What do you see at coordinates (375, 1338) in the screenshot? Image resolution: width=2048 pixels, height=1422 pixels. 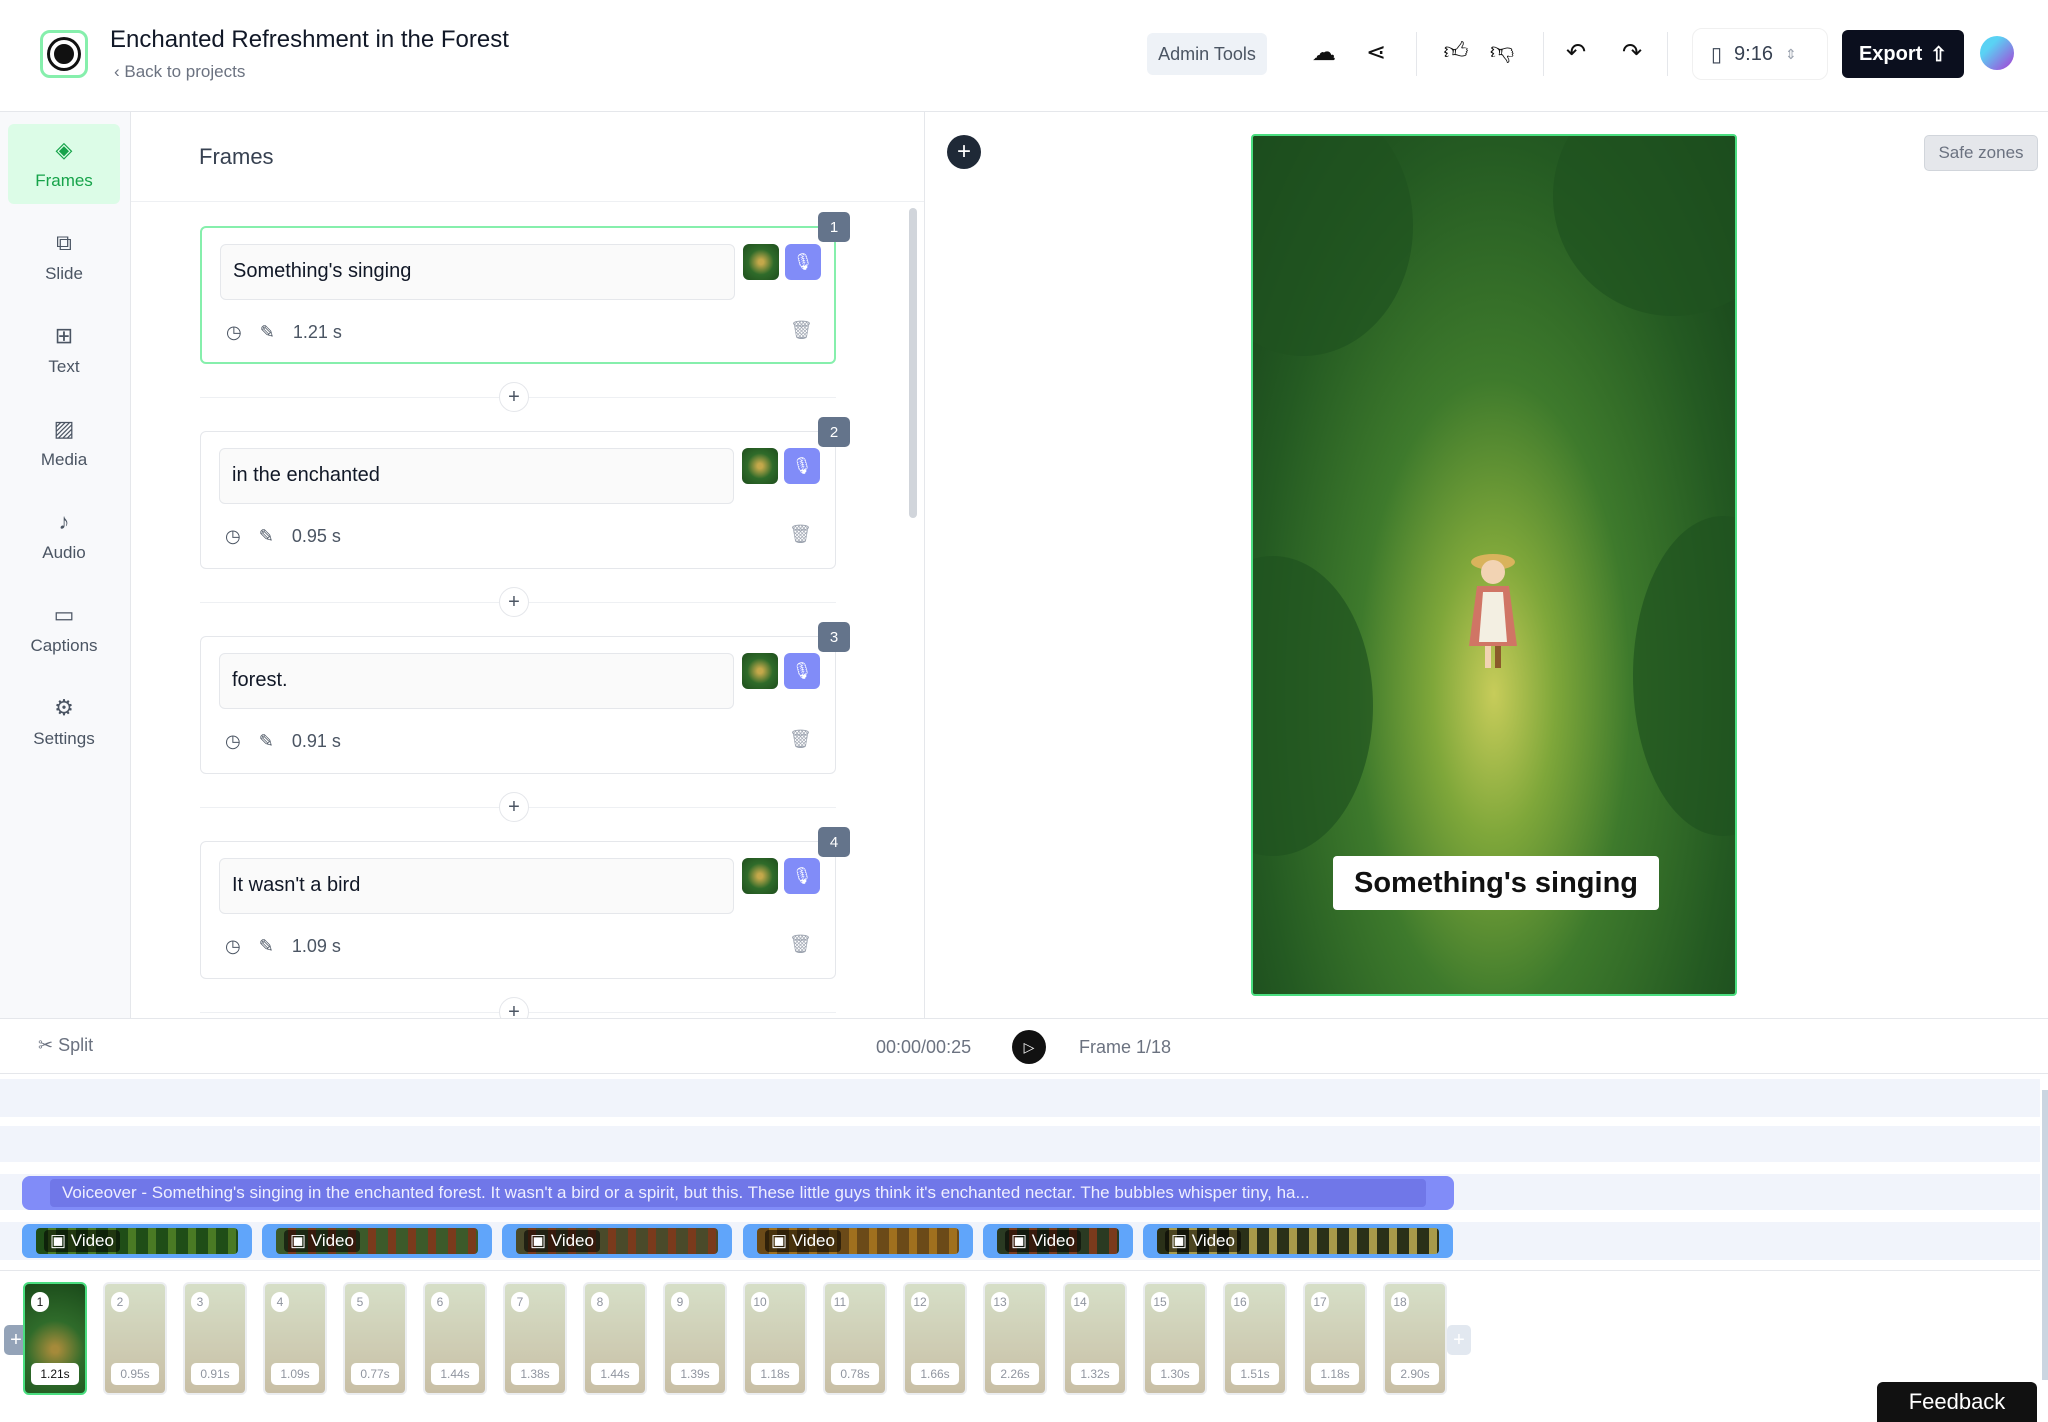 I see `filmstrip-frame: 5 0.77s` at bounding box center [375, 1338].